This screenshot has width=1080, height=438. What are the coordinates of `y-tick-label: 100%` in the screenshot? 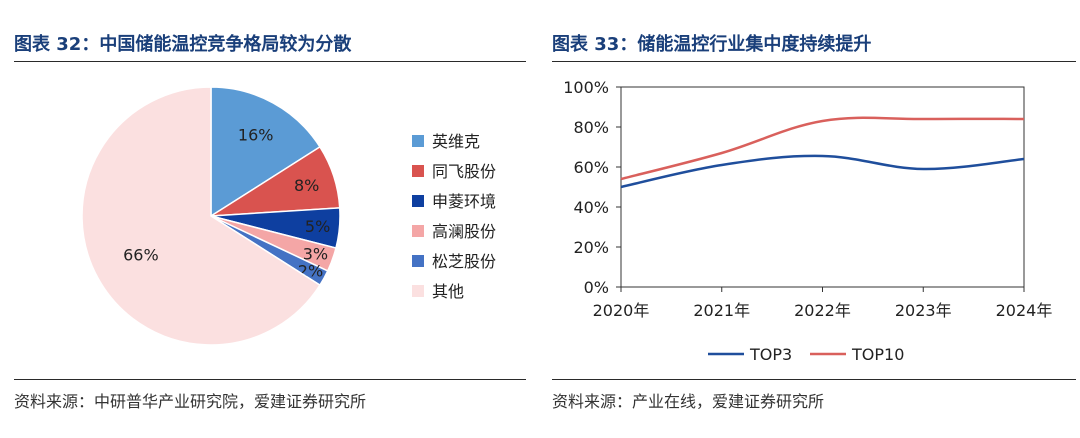 It's located at (586, 87).